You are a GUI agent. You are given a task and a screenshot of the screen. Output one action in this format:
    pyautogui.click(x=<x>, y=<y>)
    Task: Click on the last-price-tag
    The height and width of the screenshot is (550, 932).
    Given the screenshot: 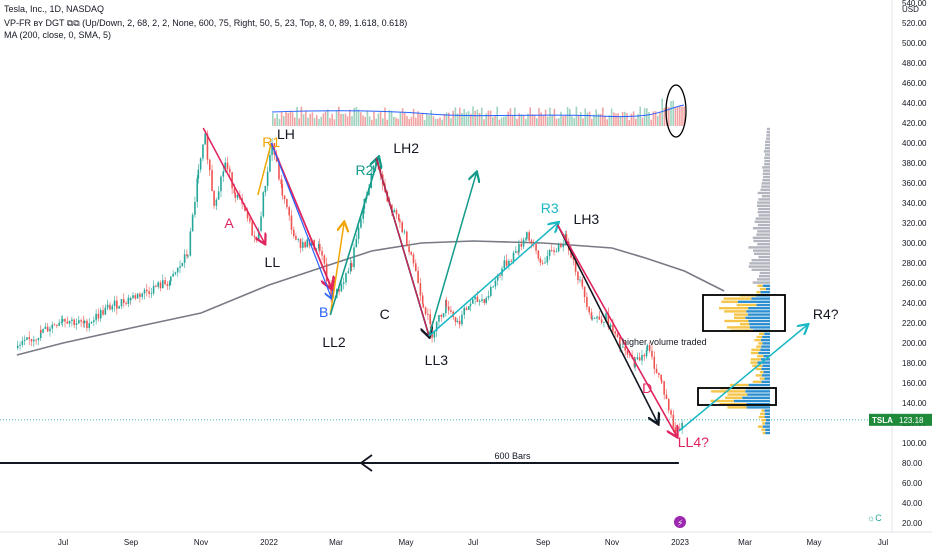 What is the action you would take?
    pyautogui.click(x=913, y=419)
    